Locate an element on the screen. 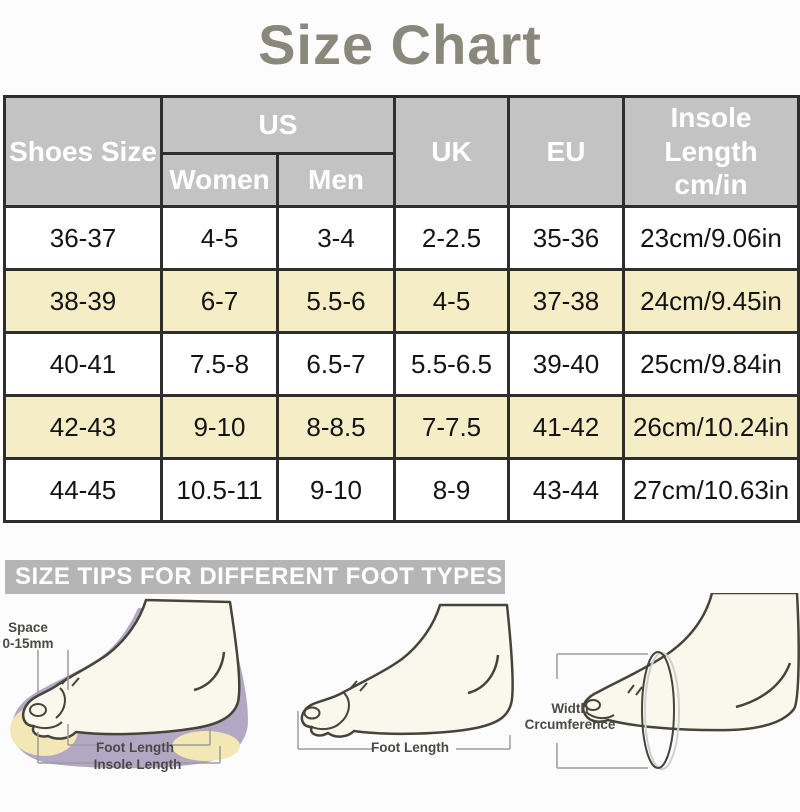  table-row: 36-37 4-5 3-4 2-2.5 35-36 23cm/9.06in is located at coordinates (401, 238).